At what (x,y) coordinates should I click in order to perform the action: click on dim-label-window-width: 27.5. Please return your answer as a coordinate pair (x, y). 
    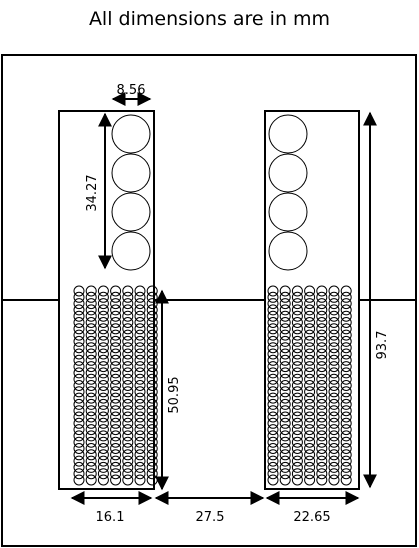
    Looking at the image, I should click on (210, 517).